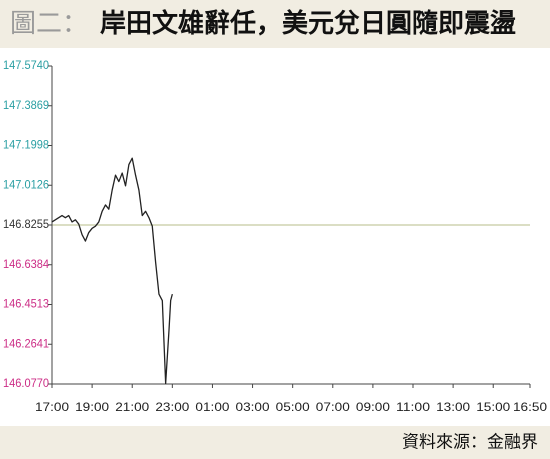 The height and width of the screenshot is (459, 550). Describe the element at coordinates (26, 224) in the screenshot. I see `y-tick-label: 146.8255` at that location.